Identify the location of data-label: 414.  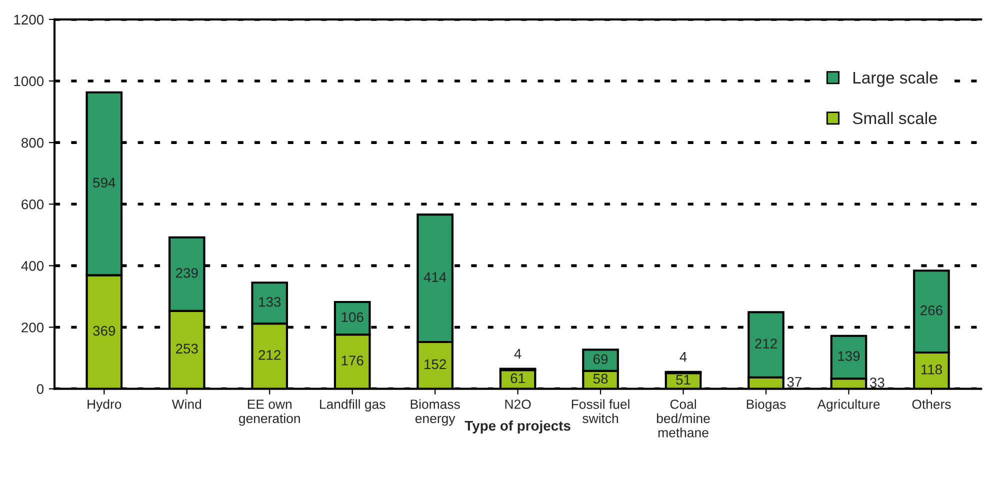
(435, 277).